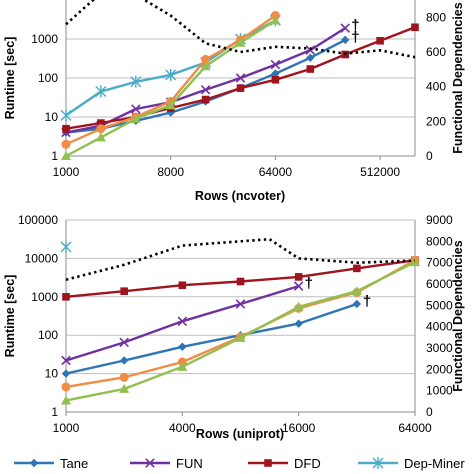 The height and width of the screenshot is (474, 474). I want to click on x-tick-label: 8000, so click(170, 172).